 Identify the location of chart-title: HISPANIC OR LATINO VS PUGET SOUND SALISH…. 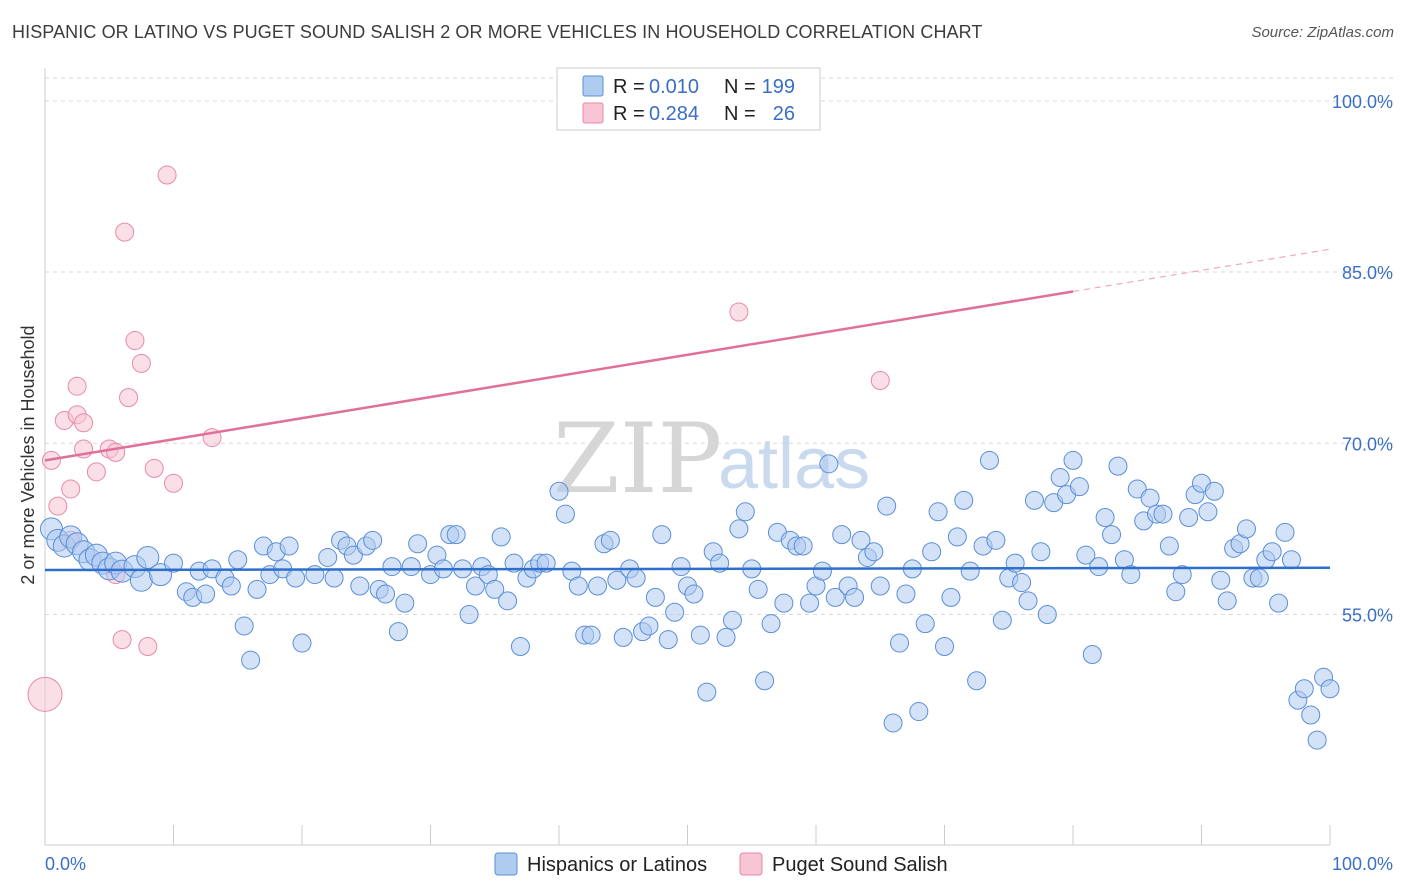
(497, 32).